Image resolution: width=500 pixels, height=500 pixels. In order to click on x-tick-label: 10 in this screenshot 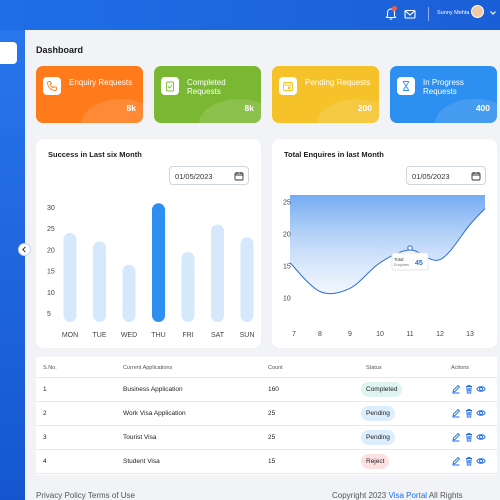, I will do `click(380, 334)`.